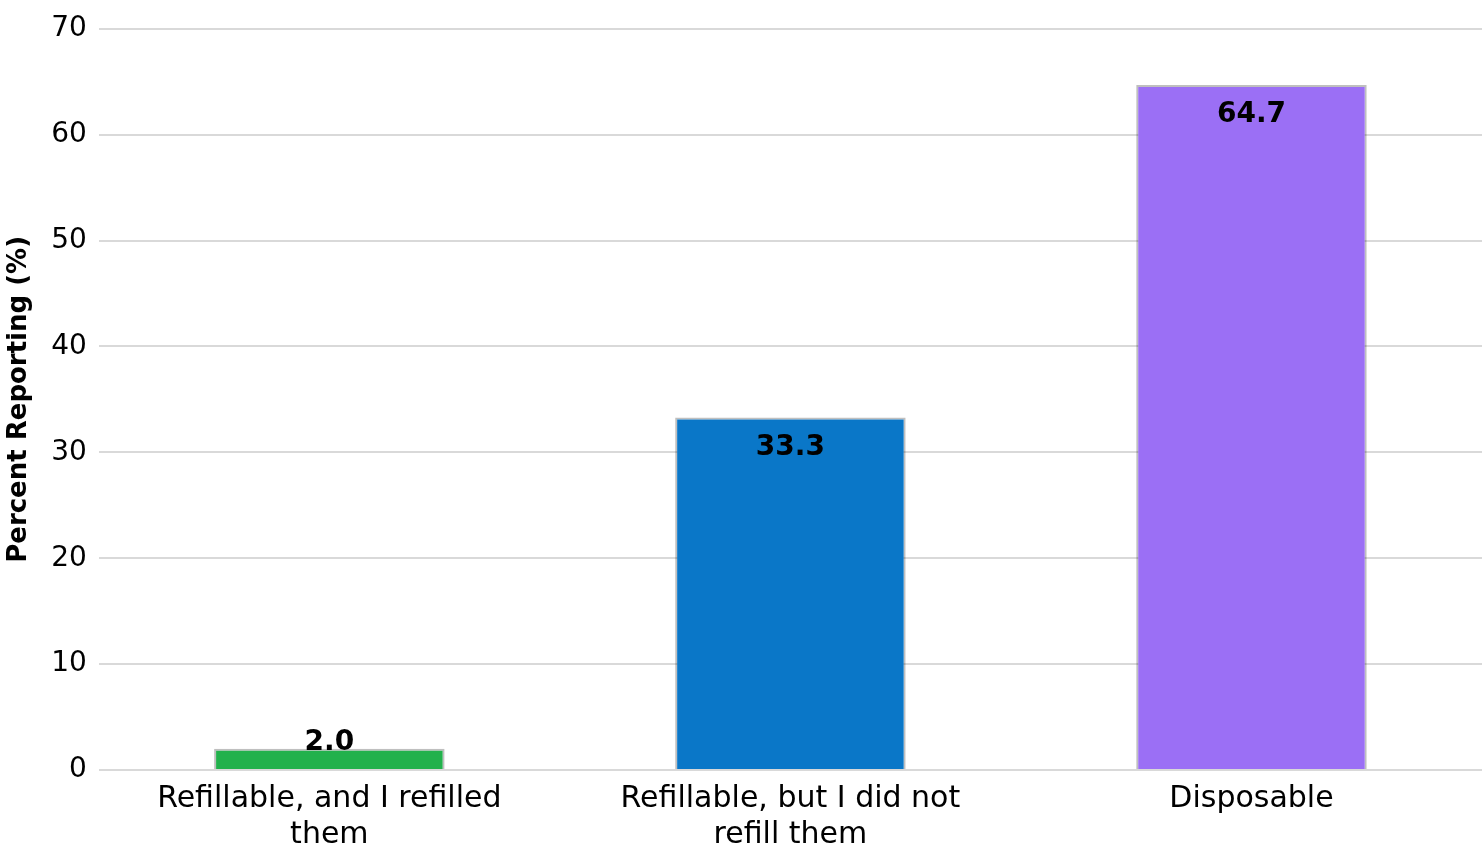 The image size is (1482, 856). Describe the element at coordinates (69, 662) in the screenshot. I see `y-tick-label: 10` at that location.